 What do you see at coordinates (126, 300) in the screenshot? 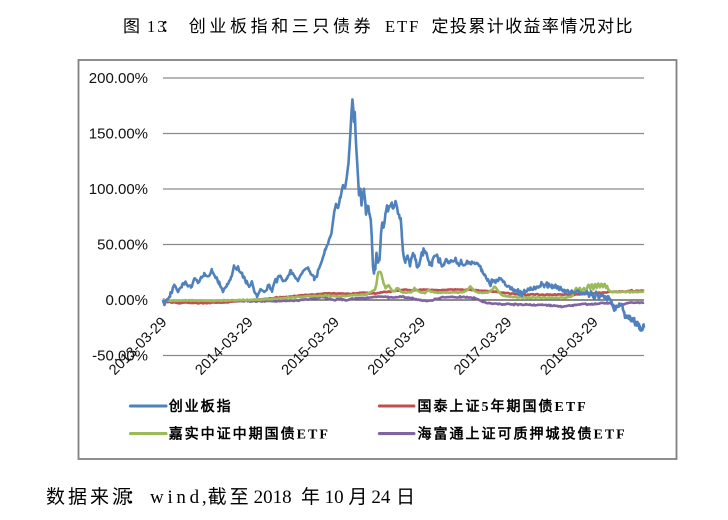
I see `svg-text: 0.00%` at bounding box center [126, 300].